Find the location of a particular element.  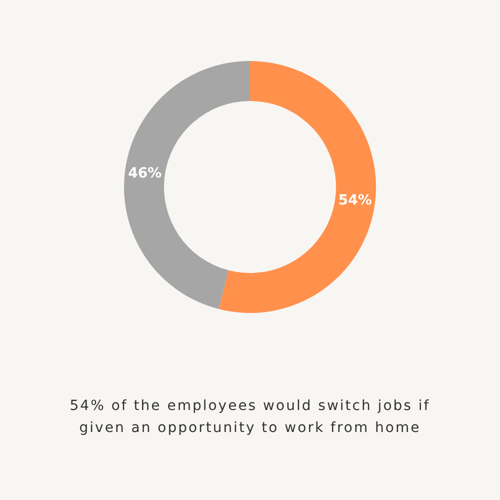

text: 54% of the employees would switch jobs if given an opportunity to work from home is located at coordinates (250, 417).